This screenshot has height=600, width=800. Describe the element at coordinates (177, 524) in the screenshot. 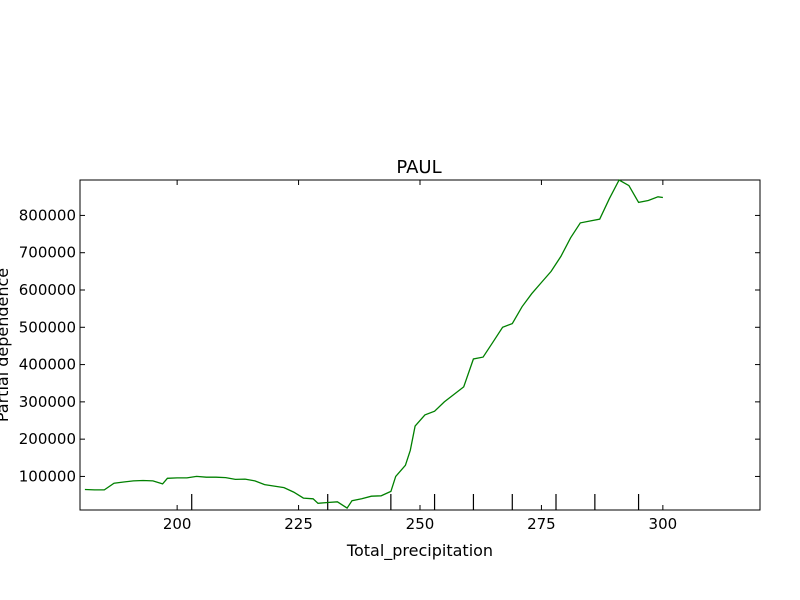

I see `x-tick-label: 200` at that location.